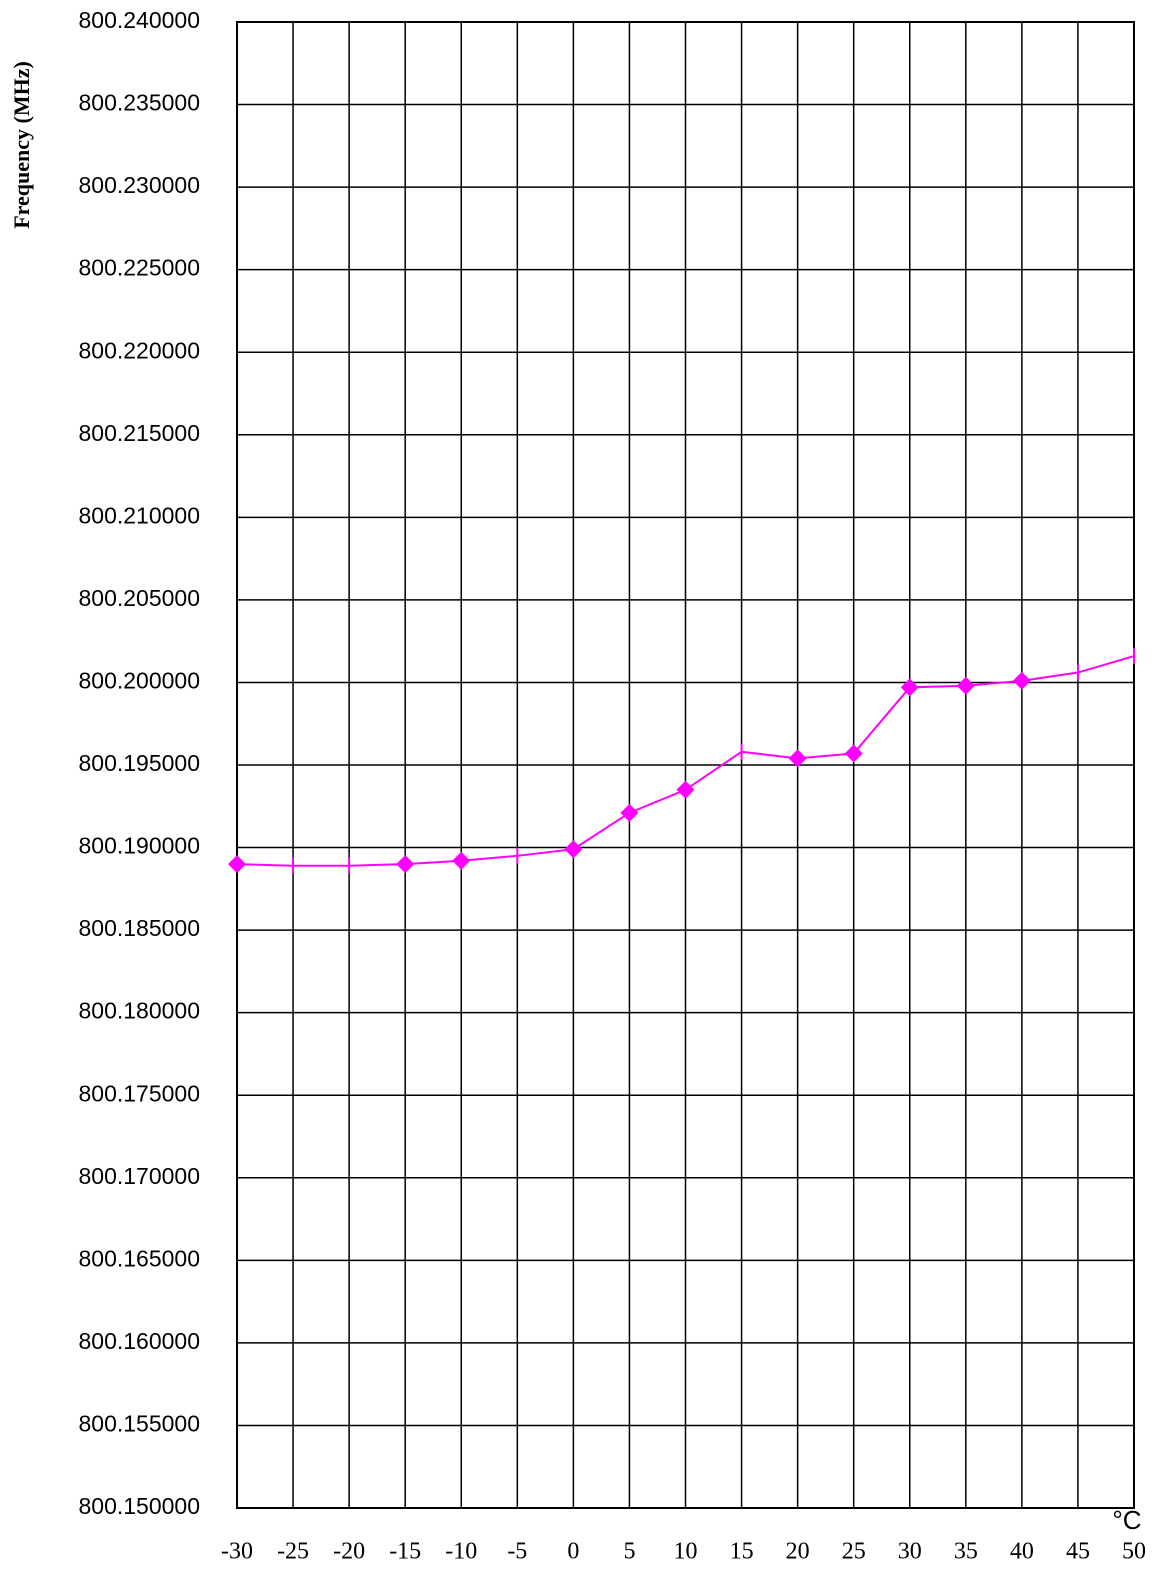 This screenshot has width=1169, height=1582. What do you see at coordinates (139, 846) in the screenshot?
I see `y-tick-label: 800.190000` at bounding box center [139, 846].